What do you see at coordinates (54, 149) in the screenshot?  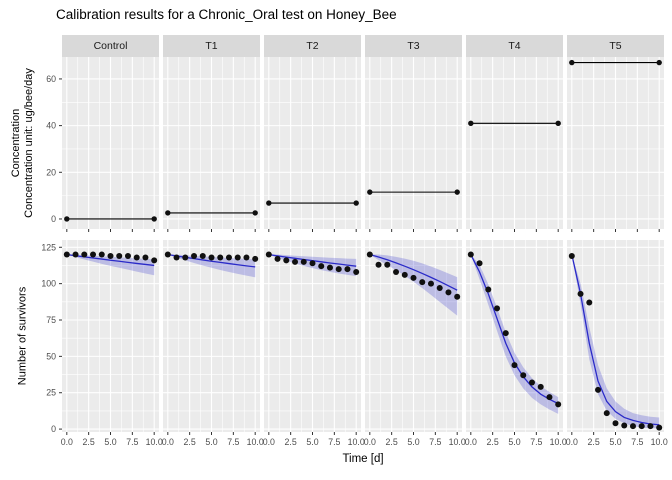 I see `concentration-y-axis: 0 20 40 60` at bounding box center [54, 149].